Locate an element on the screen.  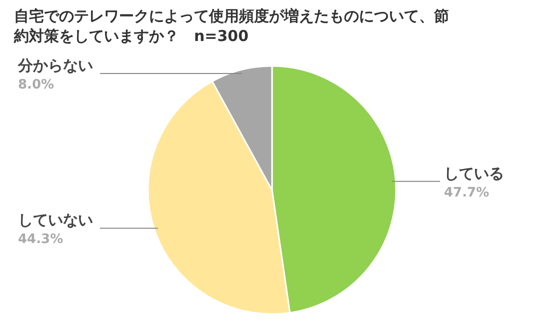
chart-title: 自宅でのテレワークによって使用頻度が増えたものについて、節約対策をしていますか？ n=300 is located at coordinates (232, 26).